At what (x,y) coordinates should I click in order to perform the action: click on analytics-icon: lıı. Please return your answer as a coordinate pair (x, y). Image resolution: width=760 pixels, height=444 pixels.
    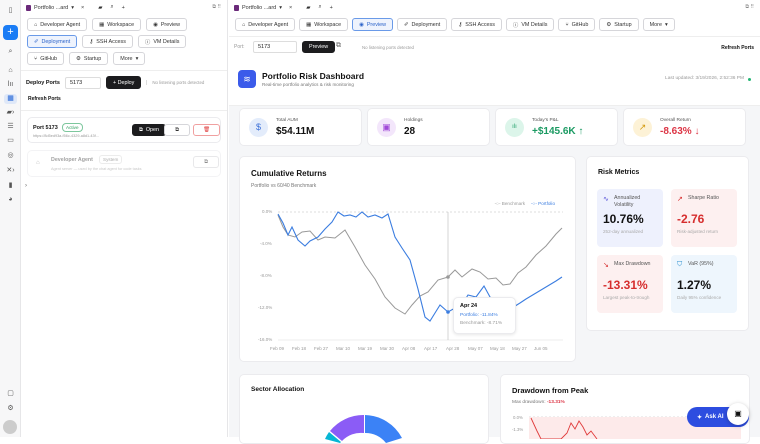
    Looking at the image, I should click on (10, 84).